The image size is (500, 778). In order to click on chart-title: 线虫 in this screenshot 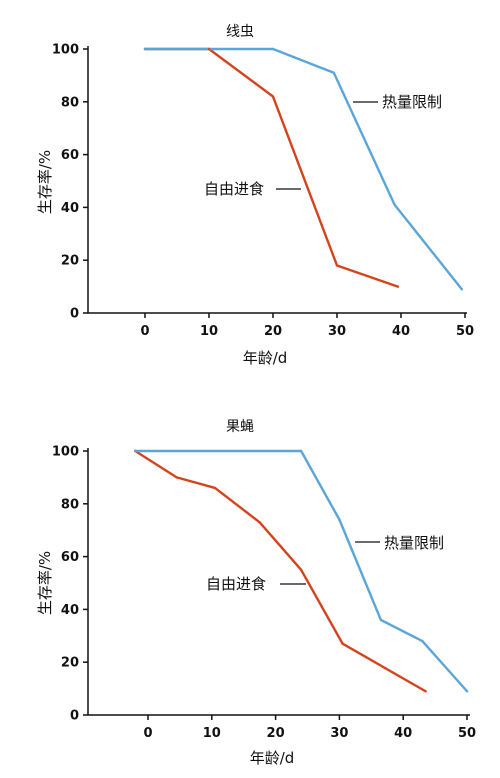, I will do `click(240, 32)`.